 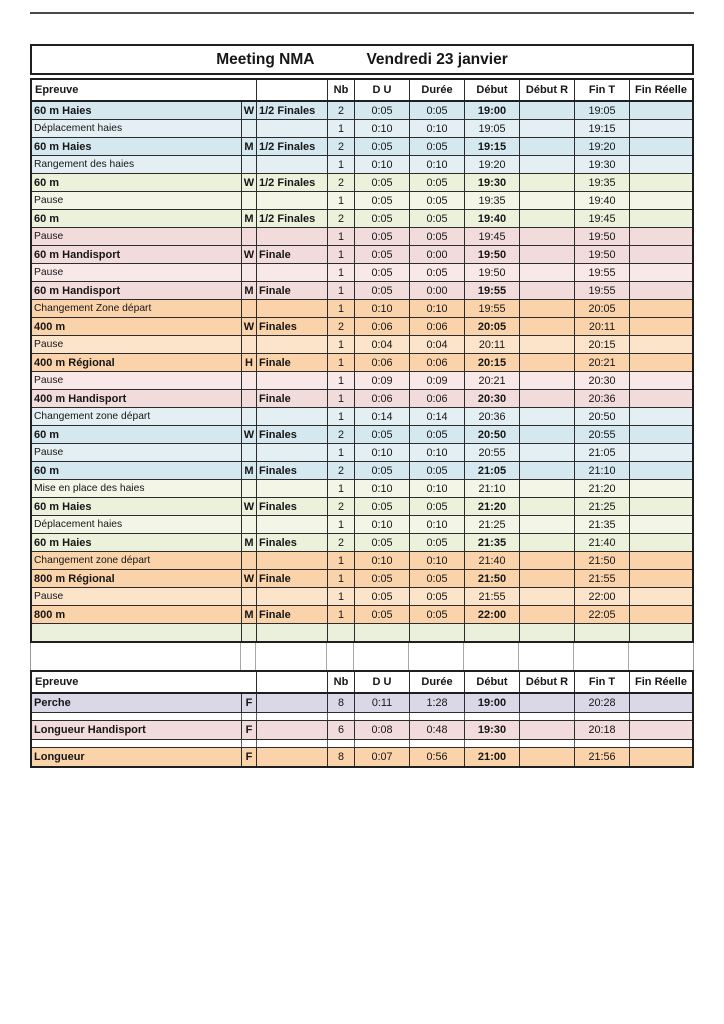 What do you see at coordinates (602, 416) in the screenshot?
I see `cell-fin-t: 20:50` at bounding box center [602, 416].